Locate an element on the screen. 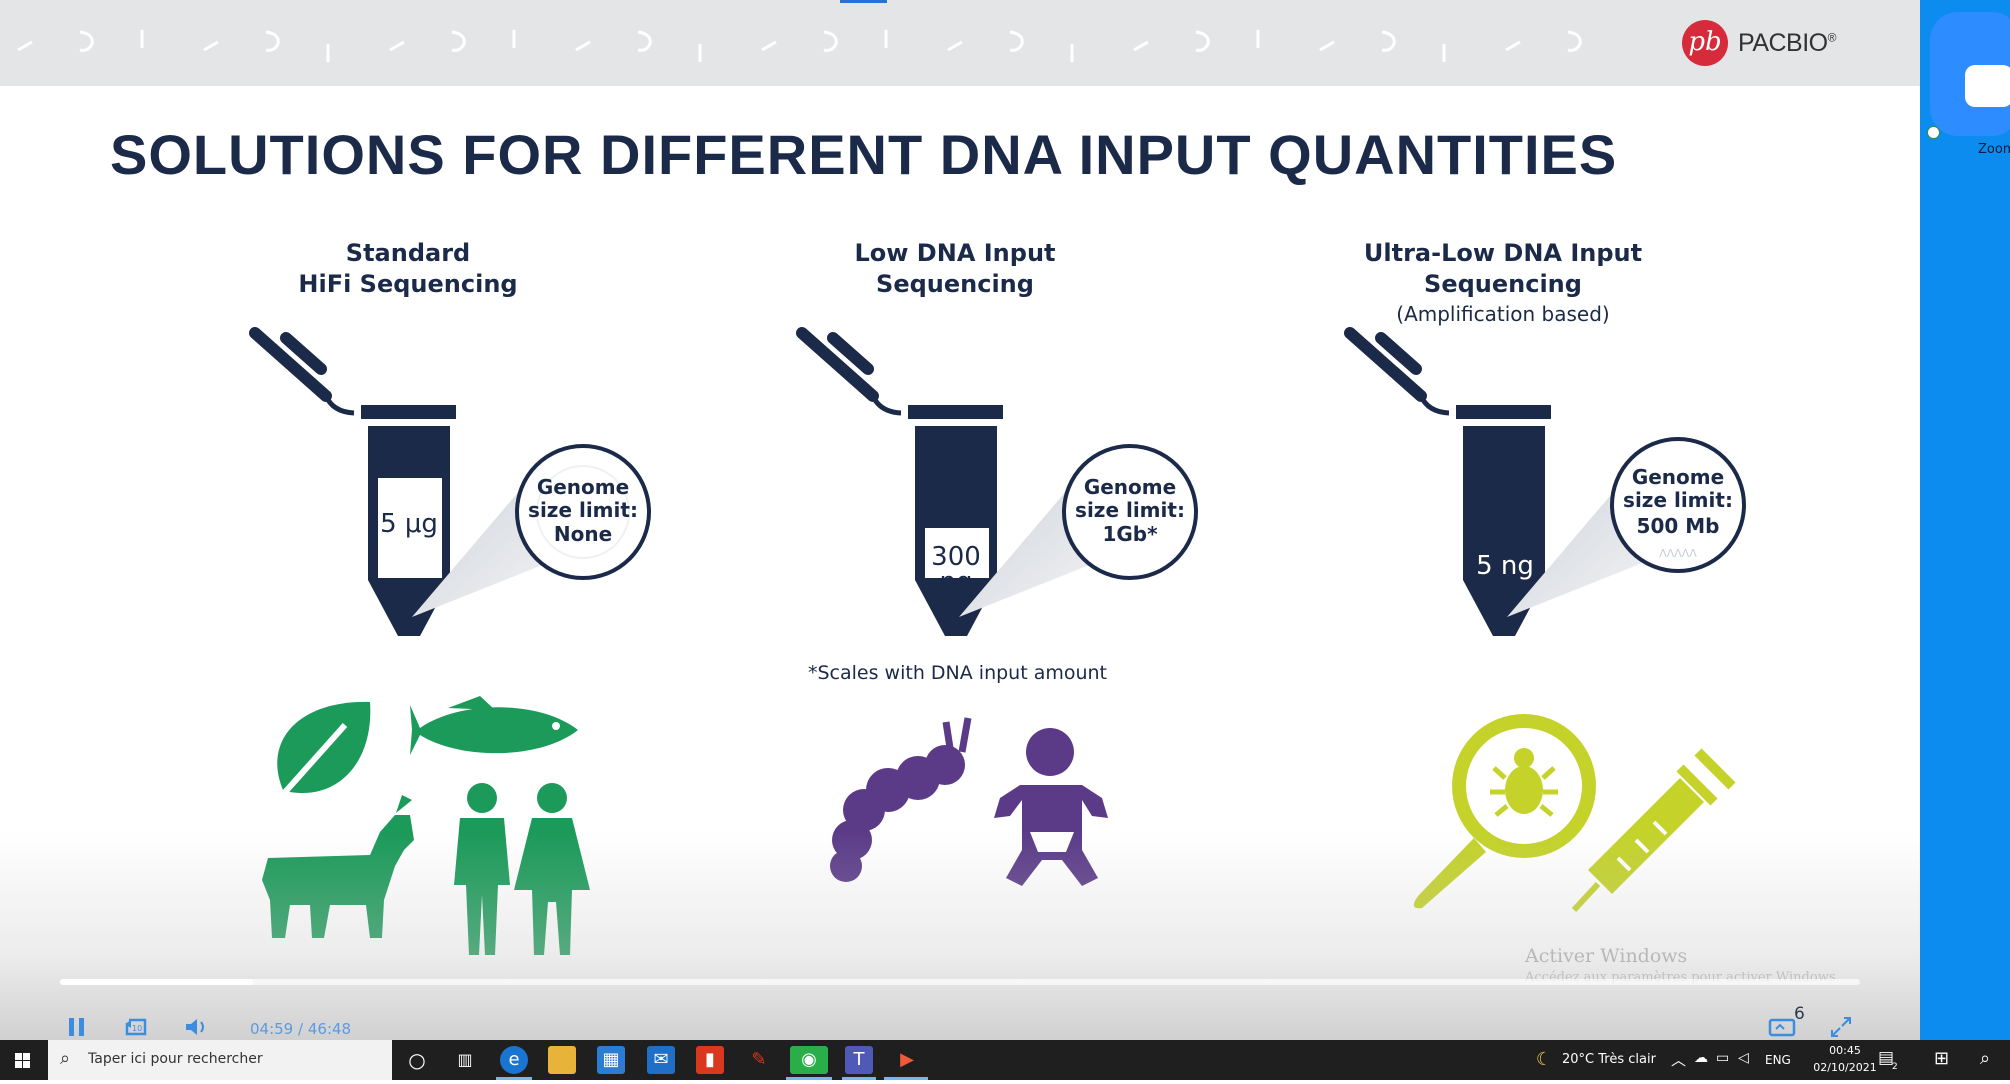  windows-start-icon is located at coordinates (23, 1060).